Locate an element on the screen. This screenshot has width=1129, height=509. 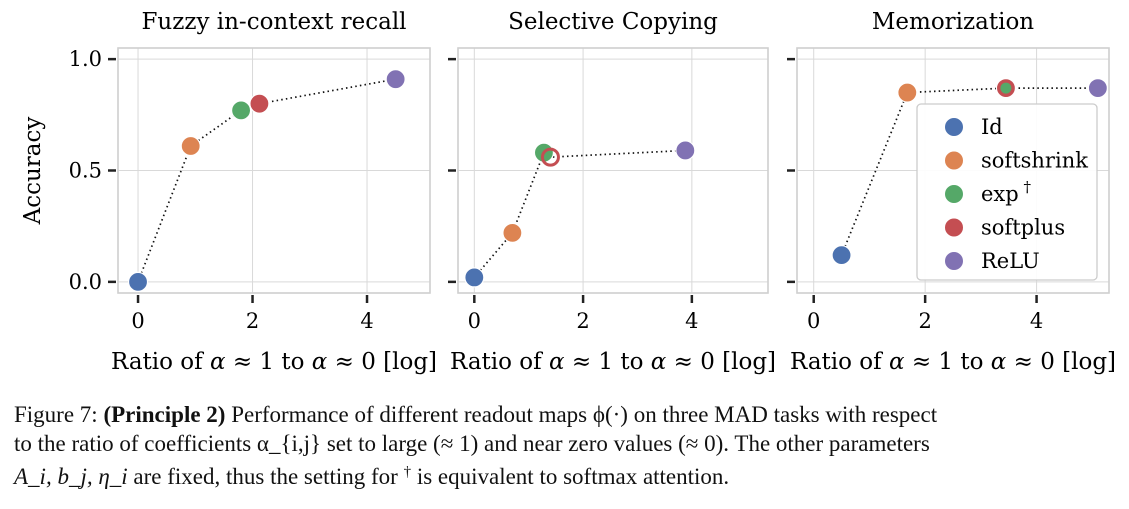
y-tick-label: 1.0 is located at coordinates (85, 59).